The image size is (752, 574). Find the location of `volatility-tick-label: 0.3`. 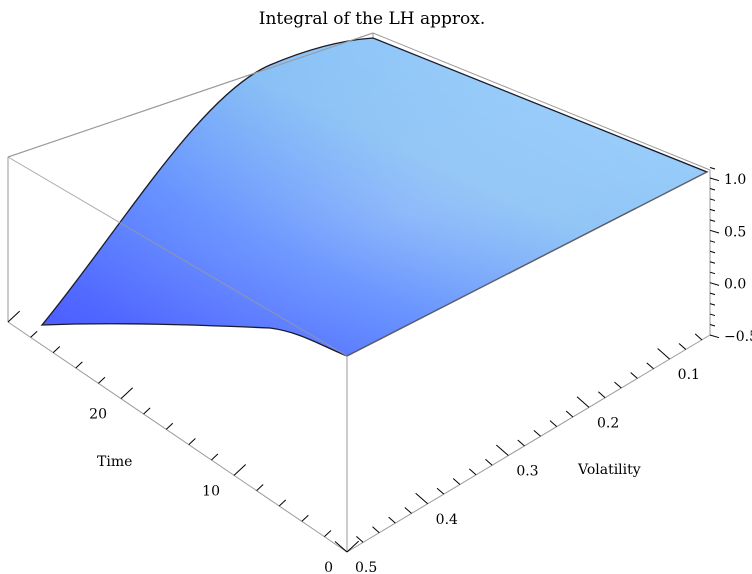

volatility-tick-label: 0.3 is located at coordinates (527, 472).